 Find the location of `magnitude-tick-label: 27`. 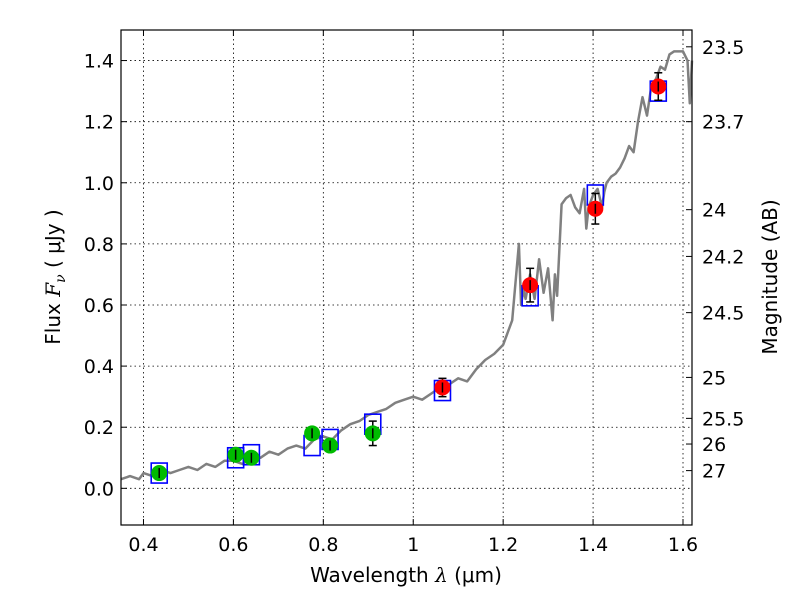

magnitude-tick-label: 27 is located at coordinates (714, 472).